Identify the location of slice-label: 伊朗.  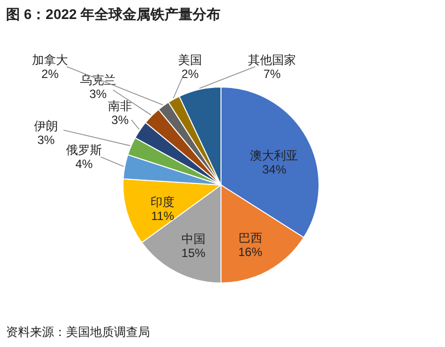
(46, 126).